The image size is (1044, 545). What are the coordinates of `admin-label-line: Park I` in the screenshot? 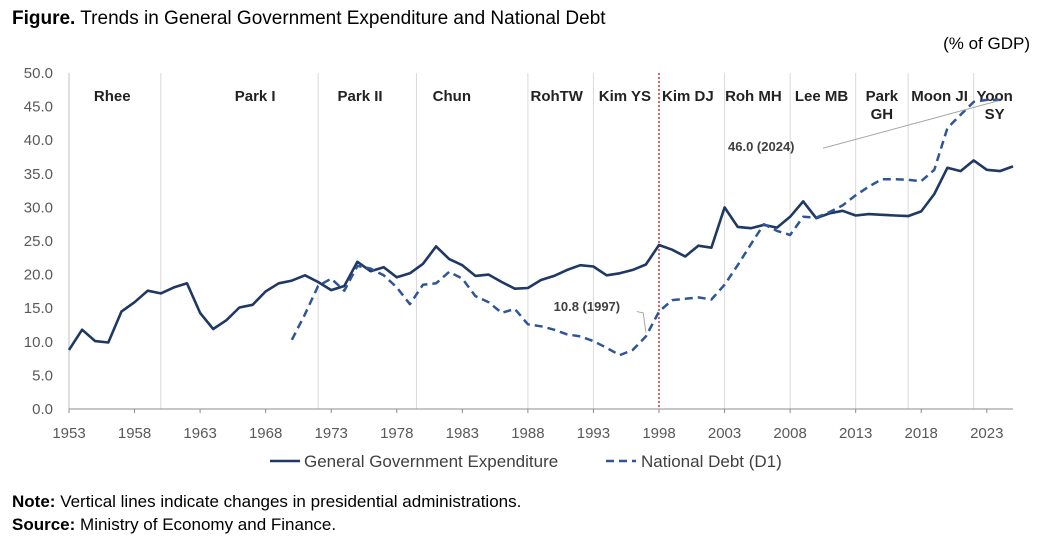 It's located at (255, 96).